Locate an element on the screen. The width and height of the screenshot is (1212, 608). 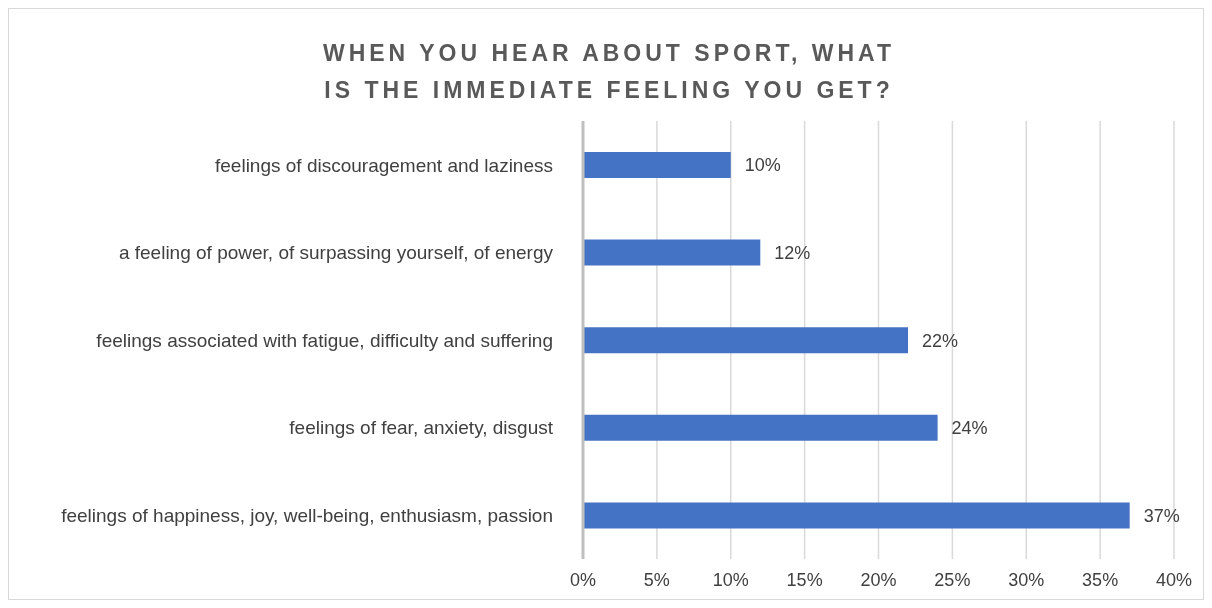
x-tick-label: 10% is located at coordinates (730, 579).